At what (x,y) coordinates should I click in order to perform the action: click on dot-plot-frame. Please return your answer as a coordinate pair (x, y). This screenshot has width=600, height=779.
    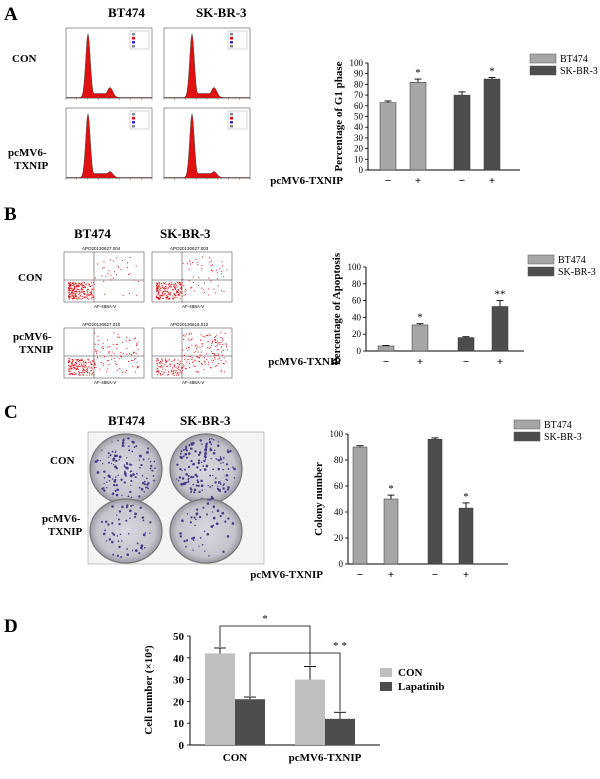
    Looking at the image, I should click on (192, 353).